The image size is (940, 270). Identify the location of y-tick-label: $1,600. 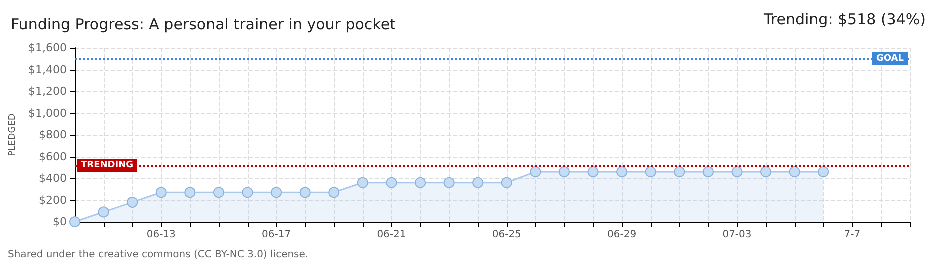
(47, 48).